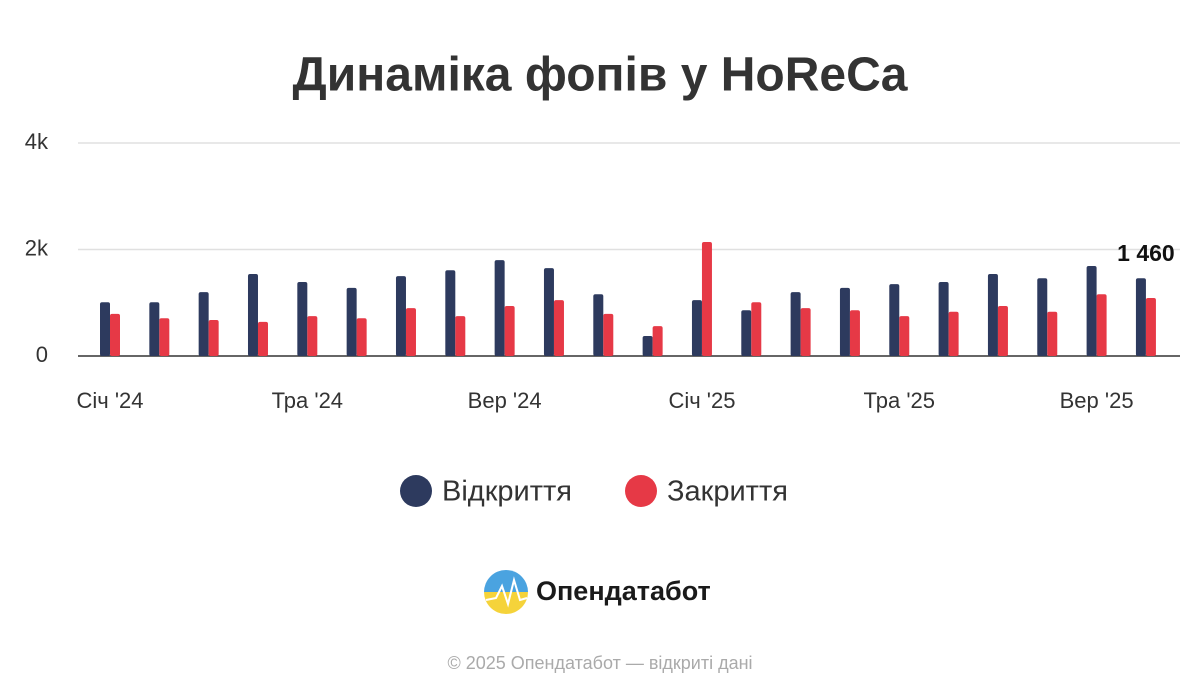 The width and height of the screenshot is (1200, 700). I want to click on x-tick-label: Вер '25, so click(1097, 400).